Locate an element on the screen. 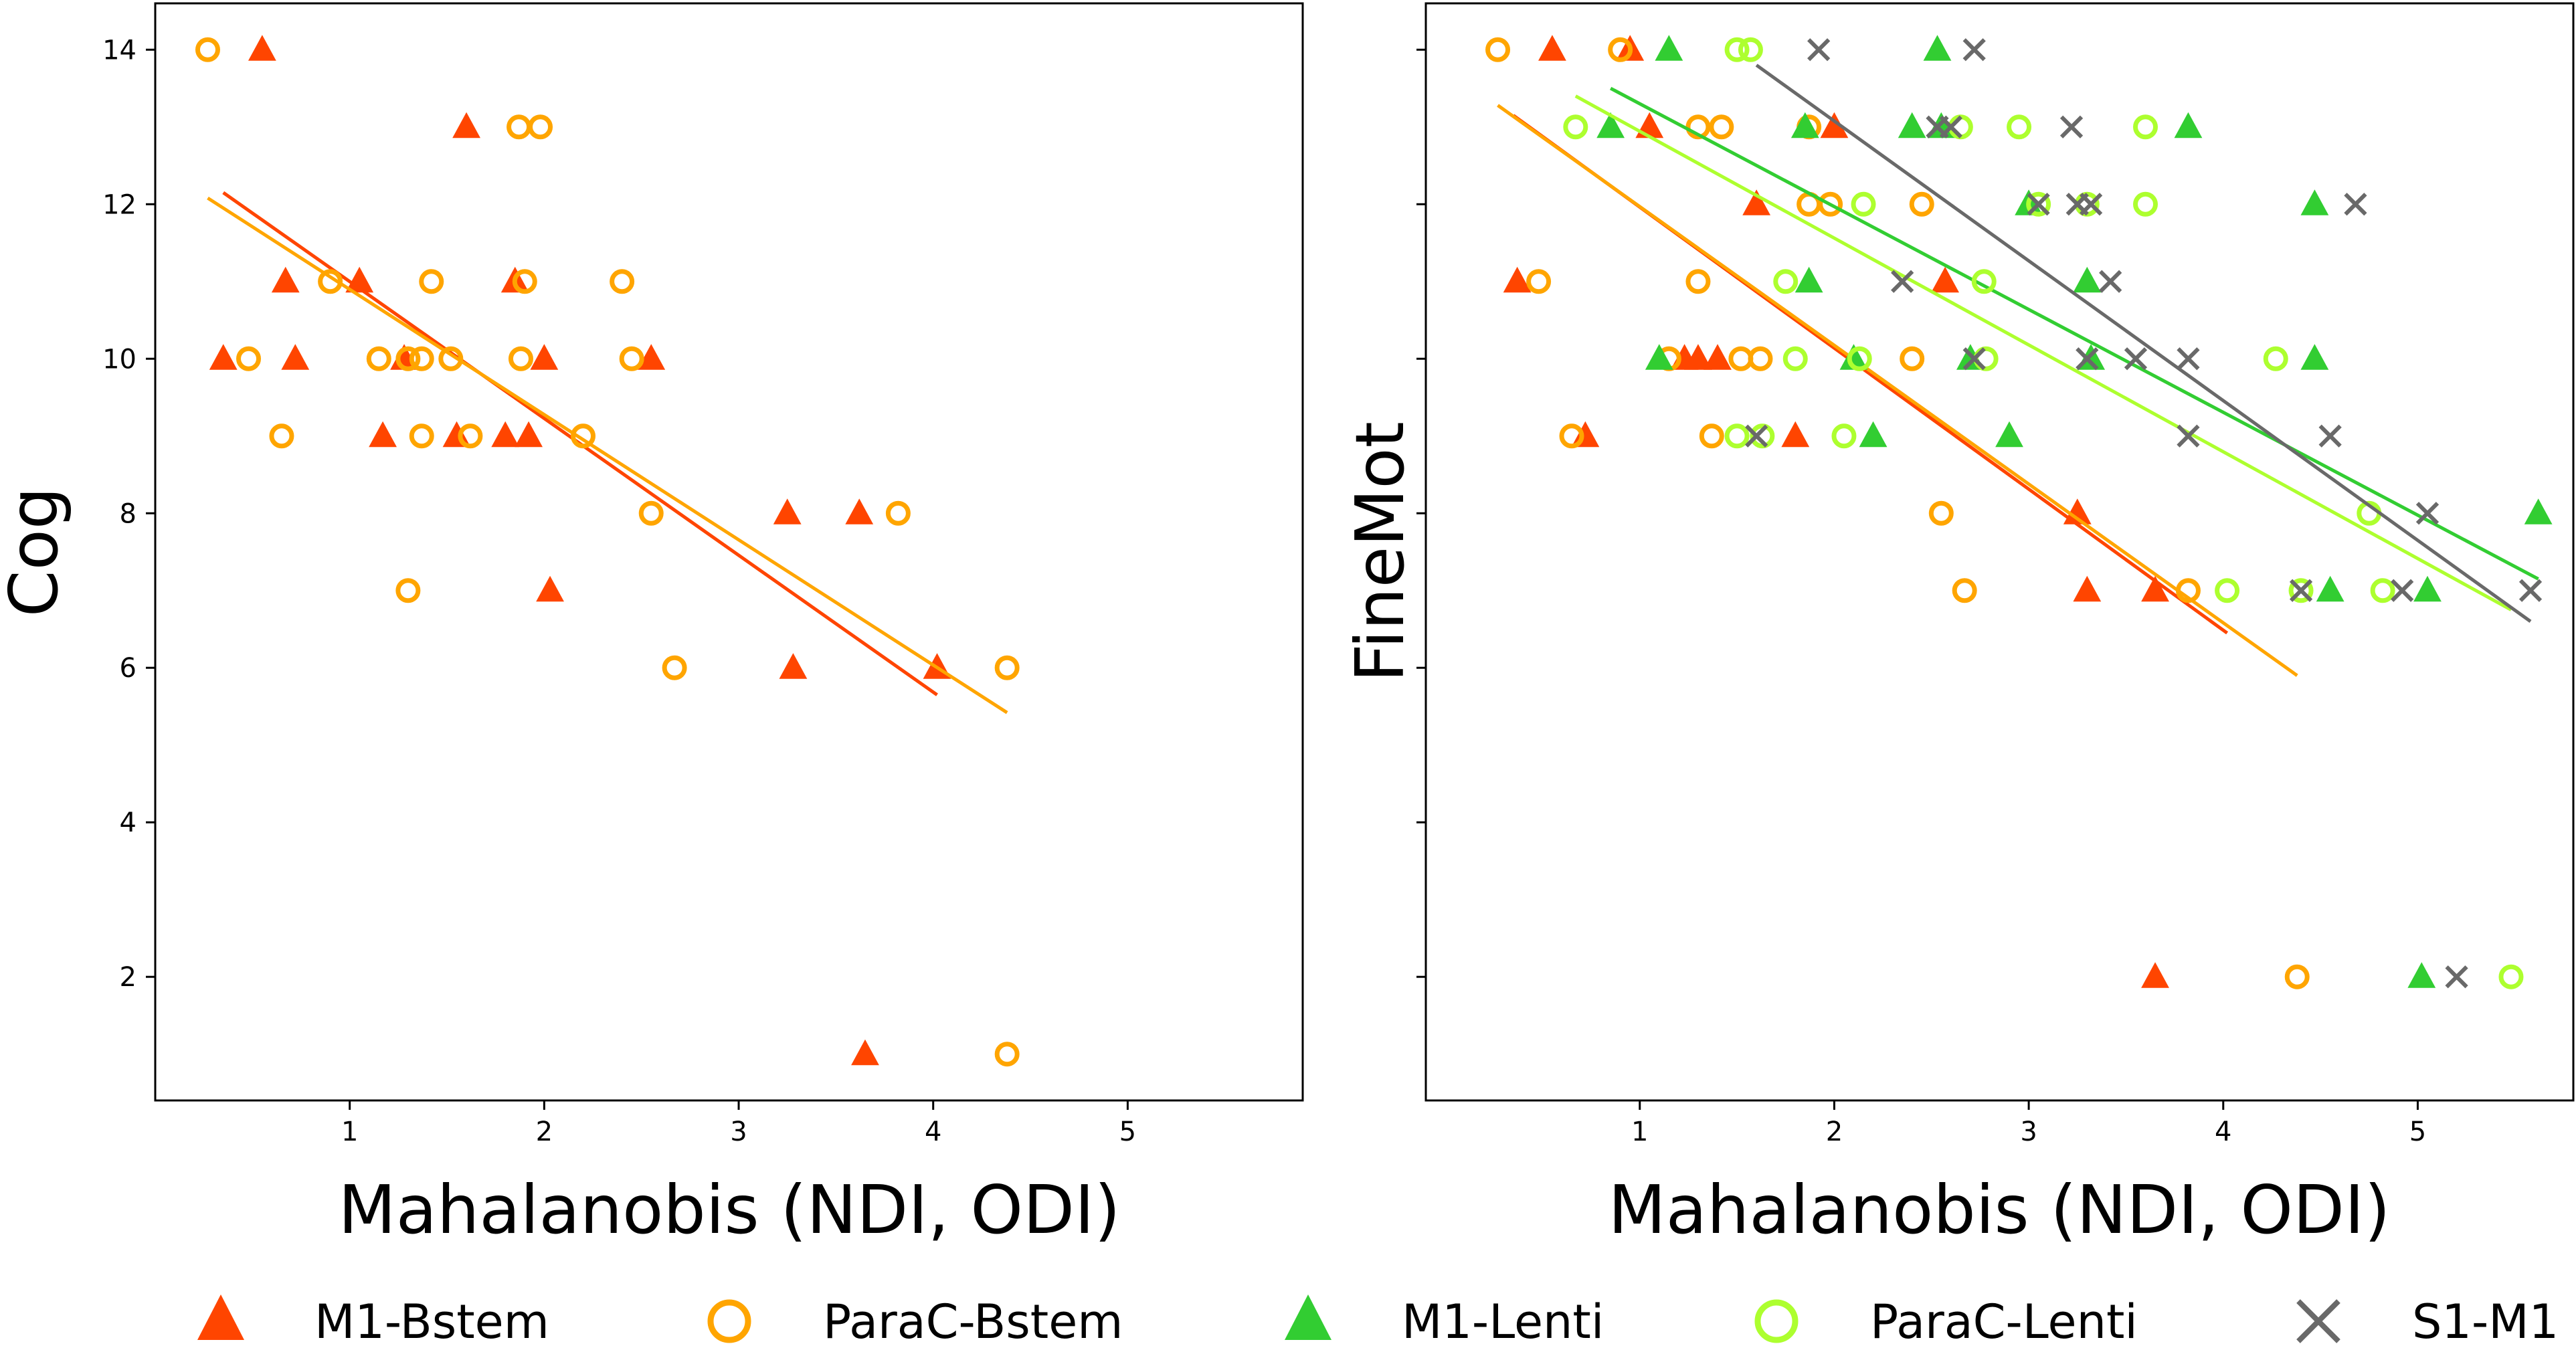 This screenshot has height=1354, width=2576. y-tick-label-cog-4: 4 is located at coordinates (128, 823).